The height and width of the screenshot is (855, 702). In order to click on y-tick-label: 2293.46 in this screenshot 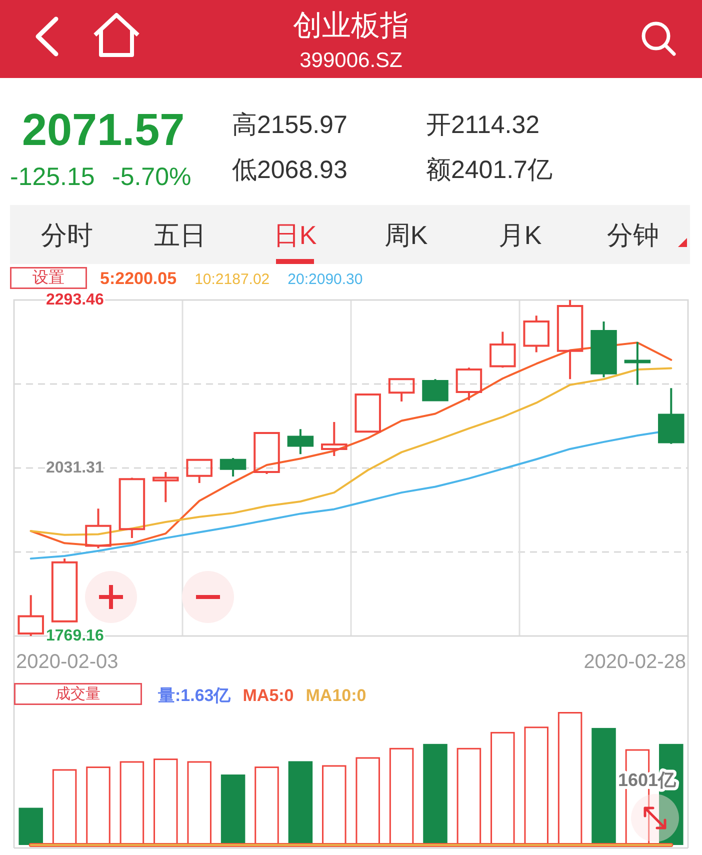, I will do `click(75, 300)`.